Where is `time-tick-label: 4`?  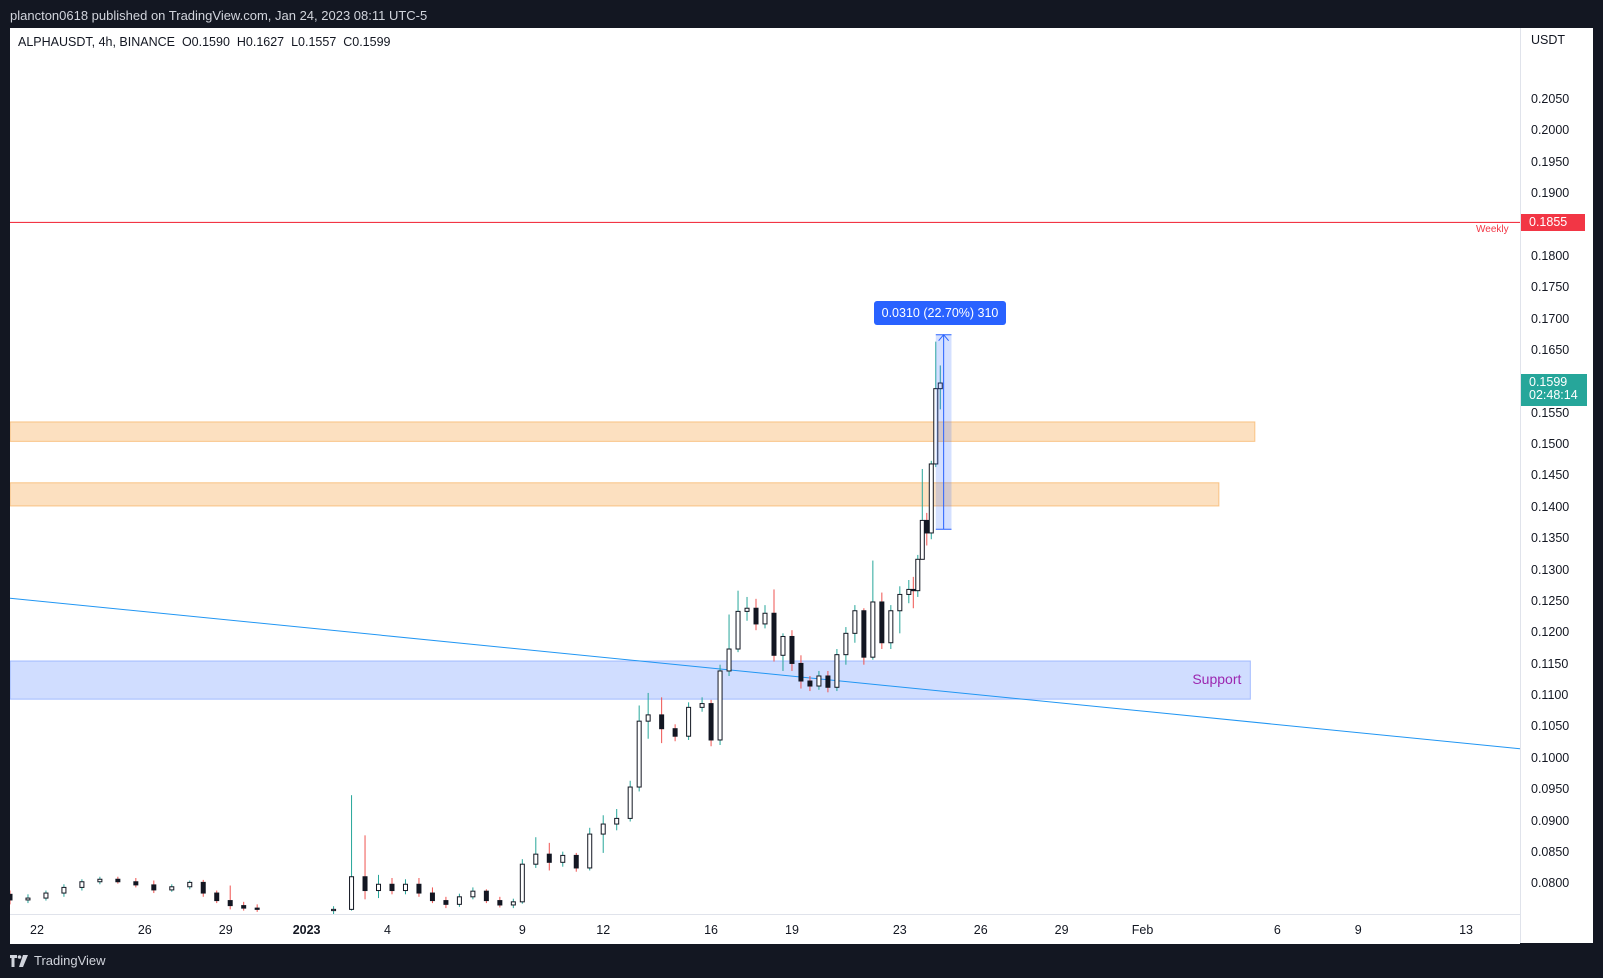
time-tick-label: 4 is located at coordinates (387, 930).